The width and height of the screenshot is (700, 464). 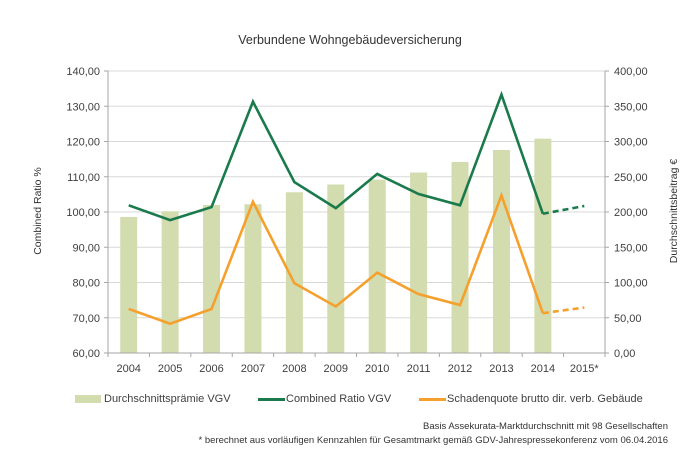 What do you see at coordinates (377, 369) in the screenshot?
I see `x-tick-label: 2010` at bounding box center [377, 369].